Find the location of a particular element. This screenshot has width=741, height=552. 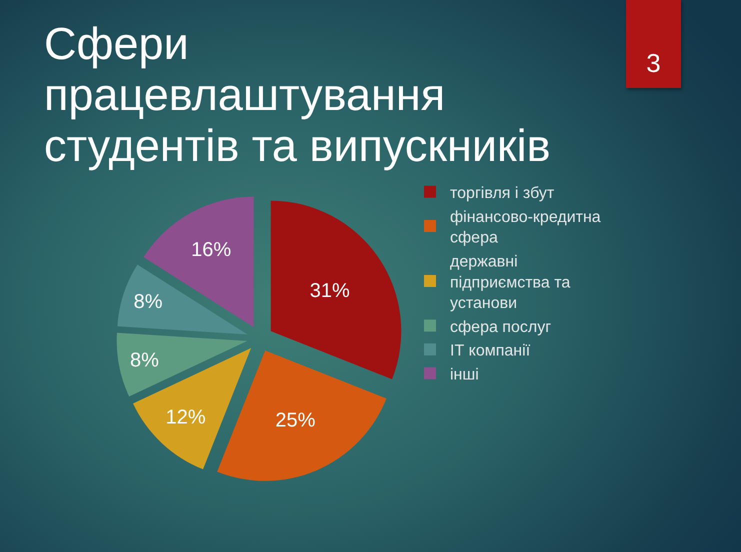

legend-label: торгівля і збут is located at coordinates (502, 193).